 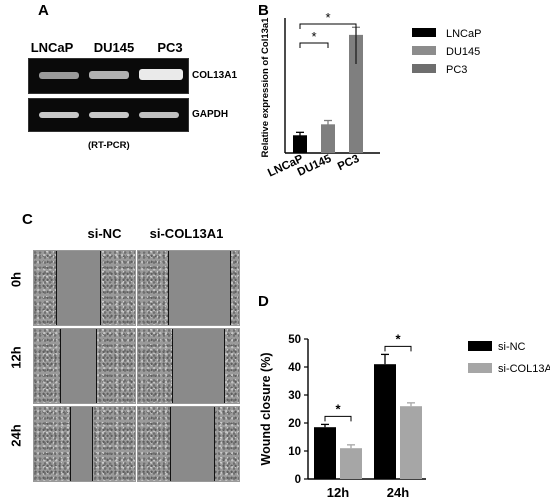 I want to click on micrograph-si-col13a1-12h, so click(x=188, y=366).